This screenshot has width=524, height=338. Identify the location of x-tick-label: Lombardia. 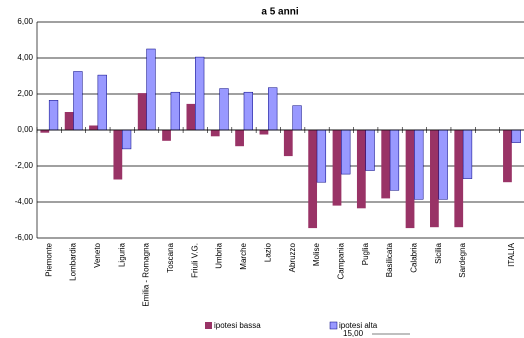
(73, 261).